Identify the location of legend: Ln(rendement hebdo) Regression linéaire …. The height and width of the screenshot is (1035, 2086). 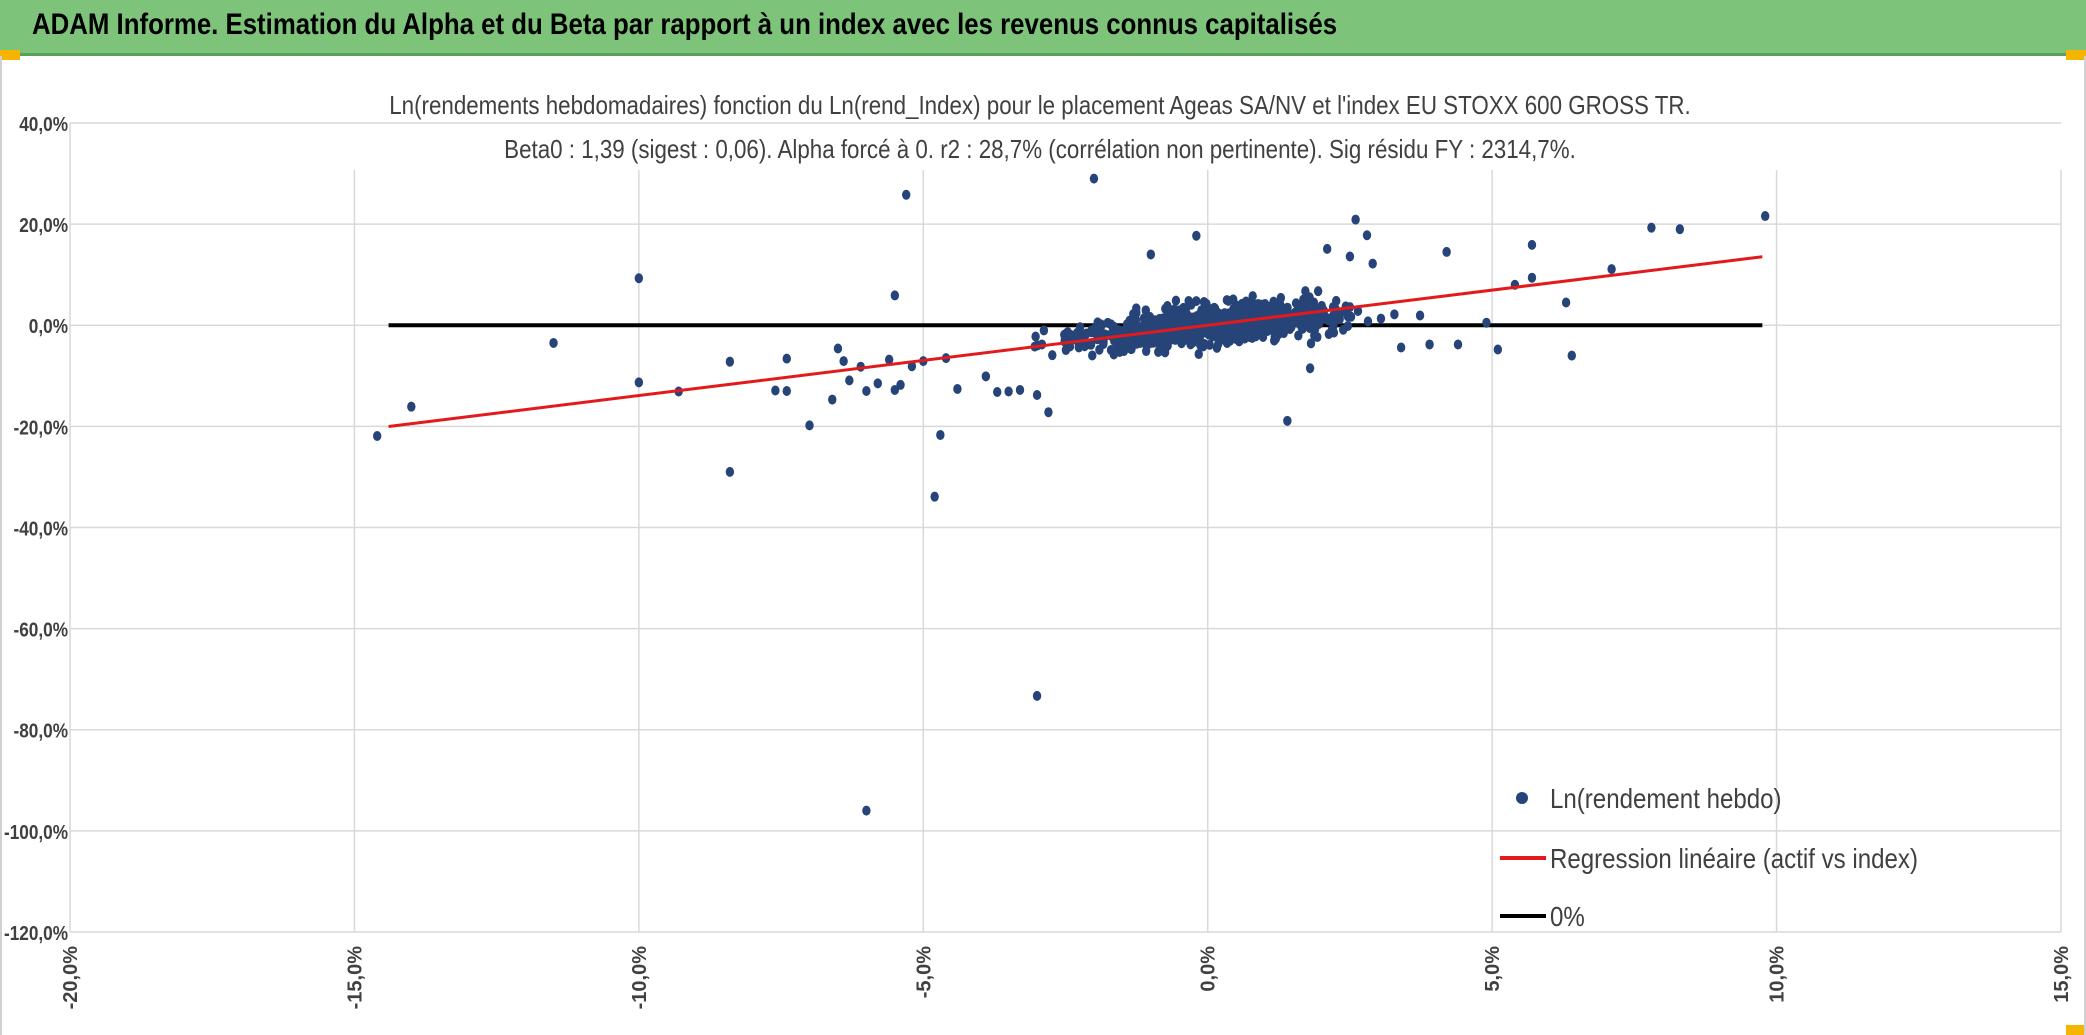
(1709, 857).